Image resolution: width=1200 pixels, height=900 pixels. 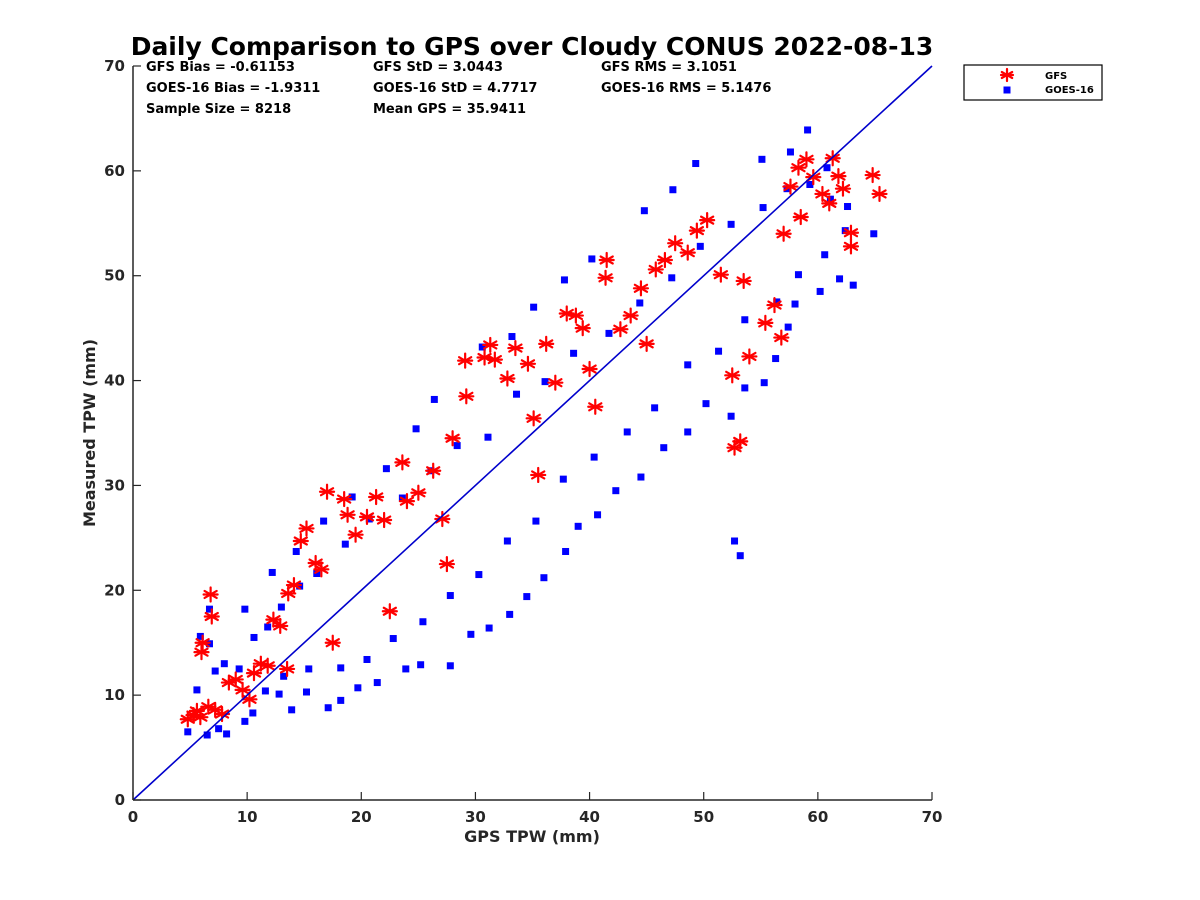 I want to click on x-tick-label: 60, so click(x=817, y=817).